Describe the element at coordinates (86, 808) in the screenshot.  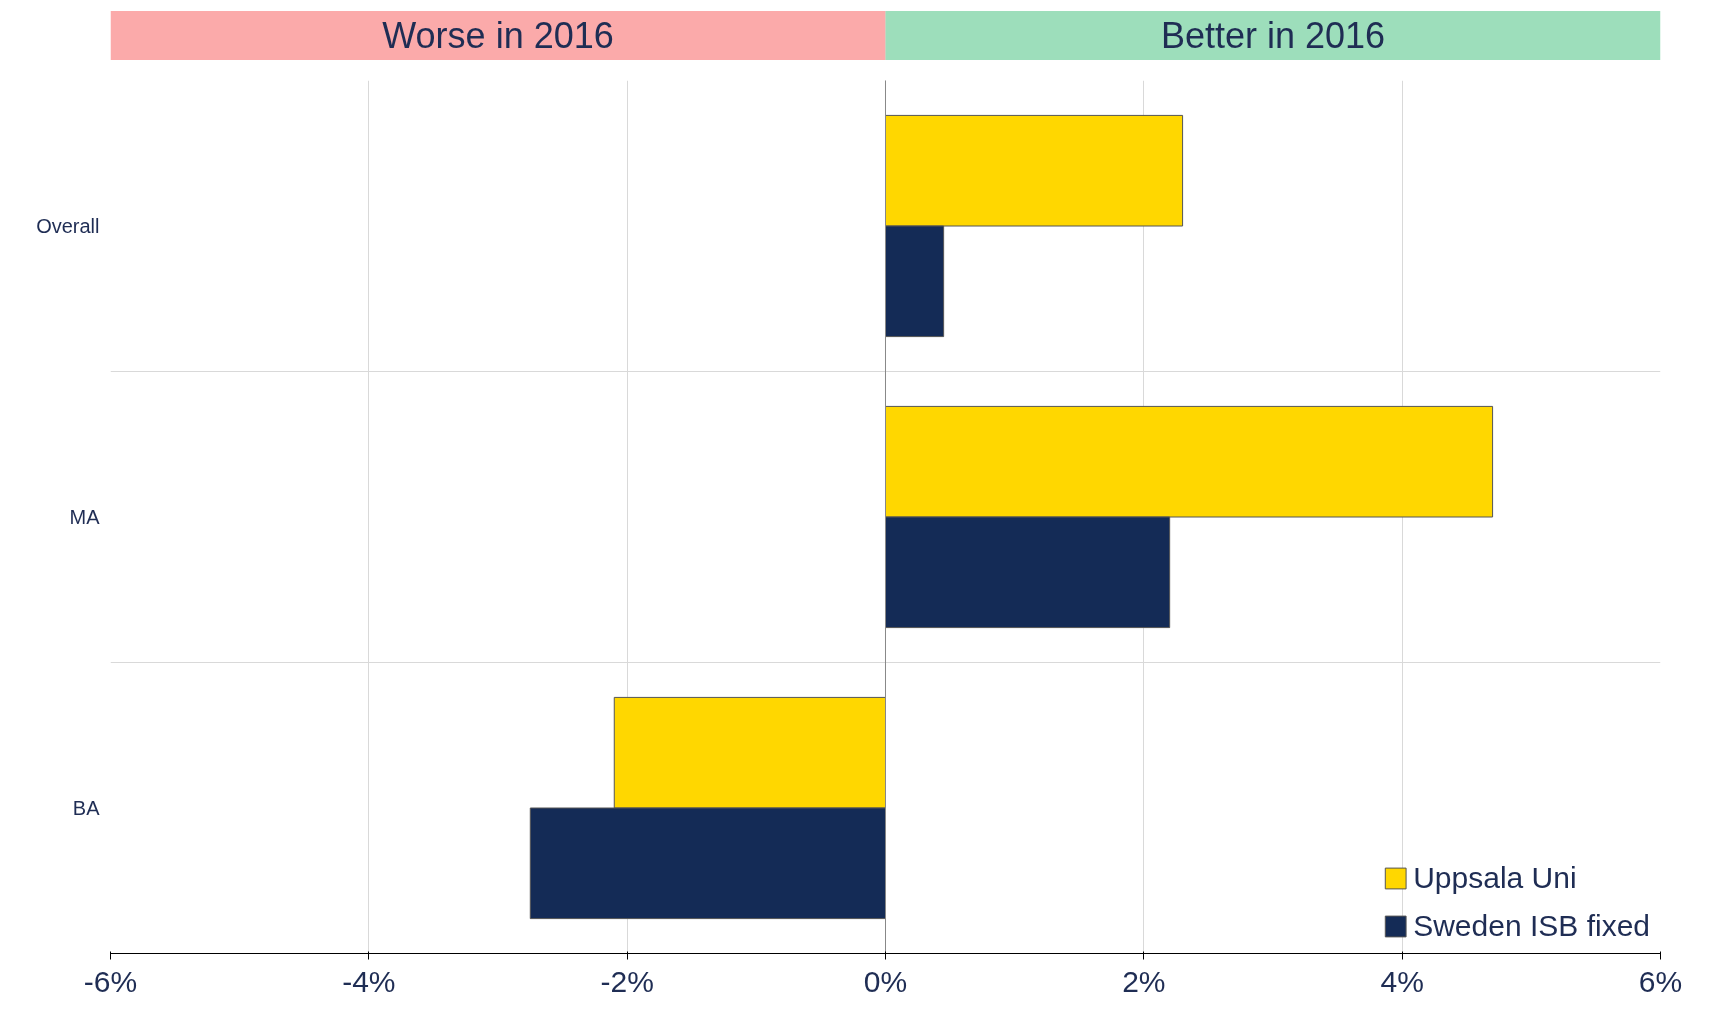
I see `y-tick-label: BA` at that location.